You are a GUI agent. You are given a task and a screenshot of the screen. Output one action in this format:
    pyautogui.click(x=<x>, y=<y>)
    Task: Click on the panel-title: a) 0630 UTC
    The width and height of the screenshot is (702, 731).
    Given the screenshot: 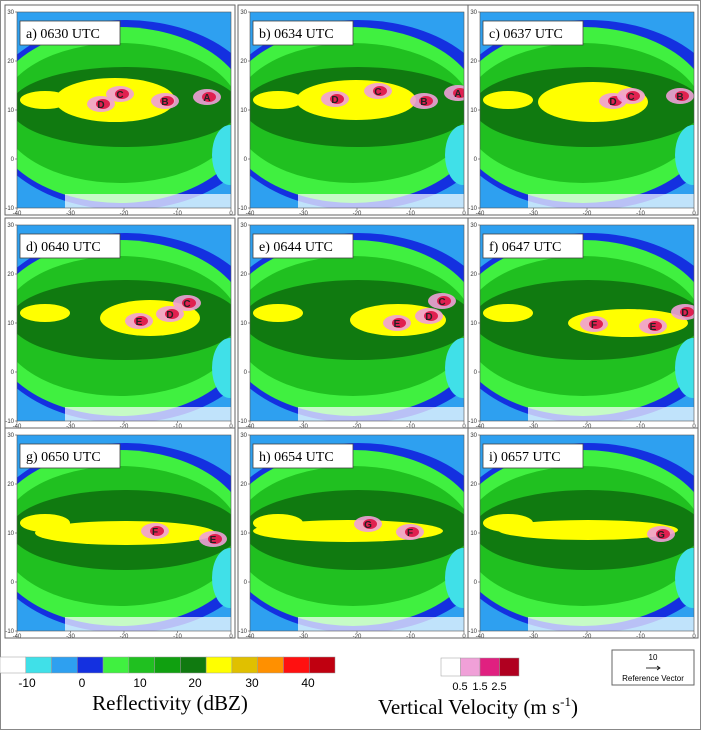 What is the action you would take?
    pyautogui.click(x=63, y=34)
    